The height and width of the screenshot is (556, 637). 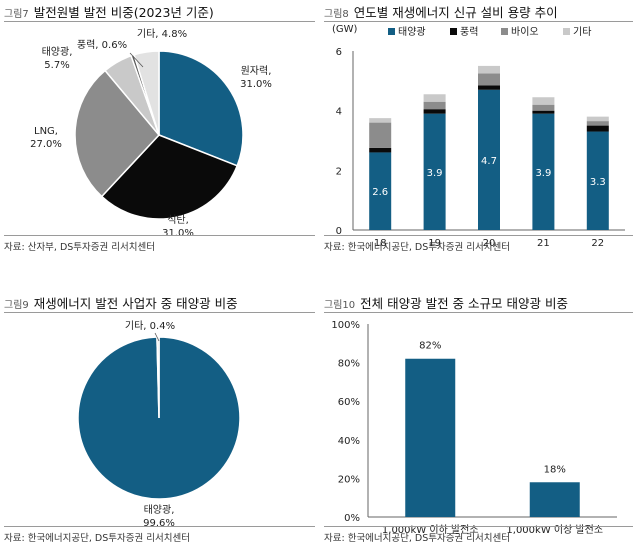 I want to click on slice-label-wind: 풍력, 0.6%, so click(x=102, y=45).